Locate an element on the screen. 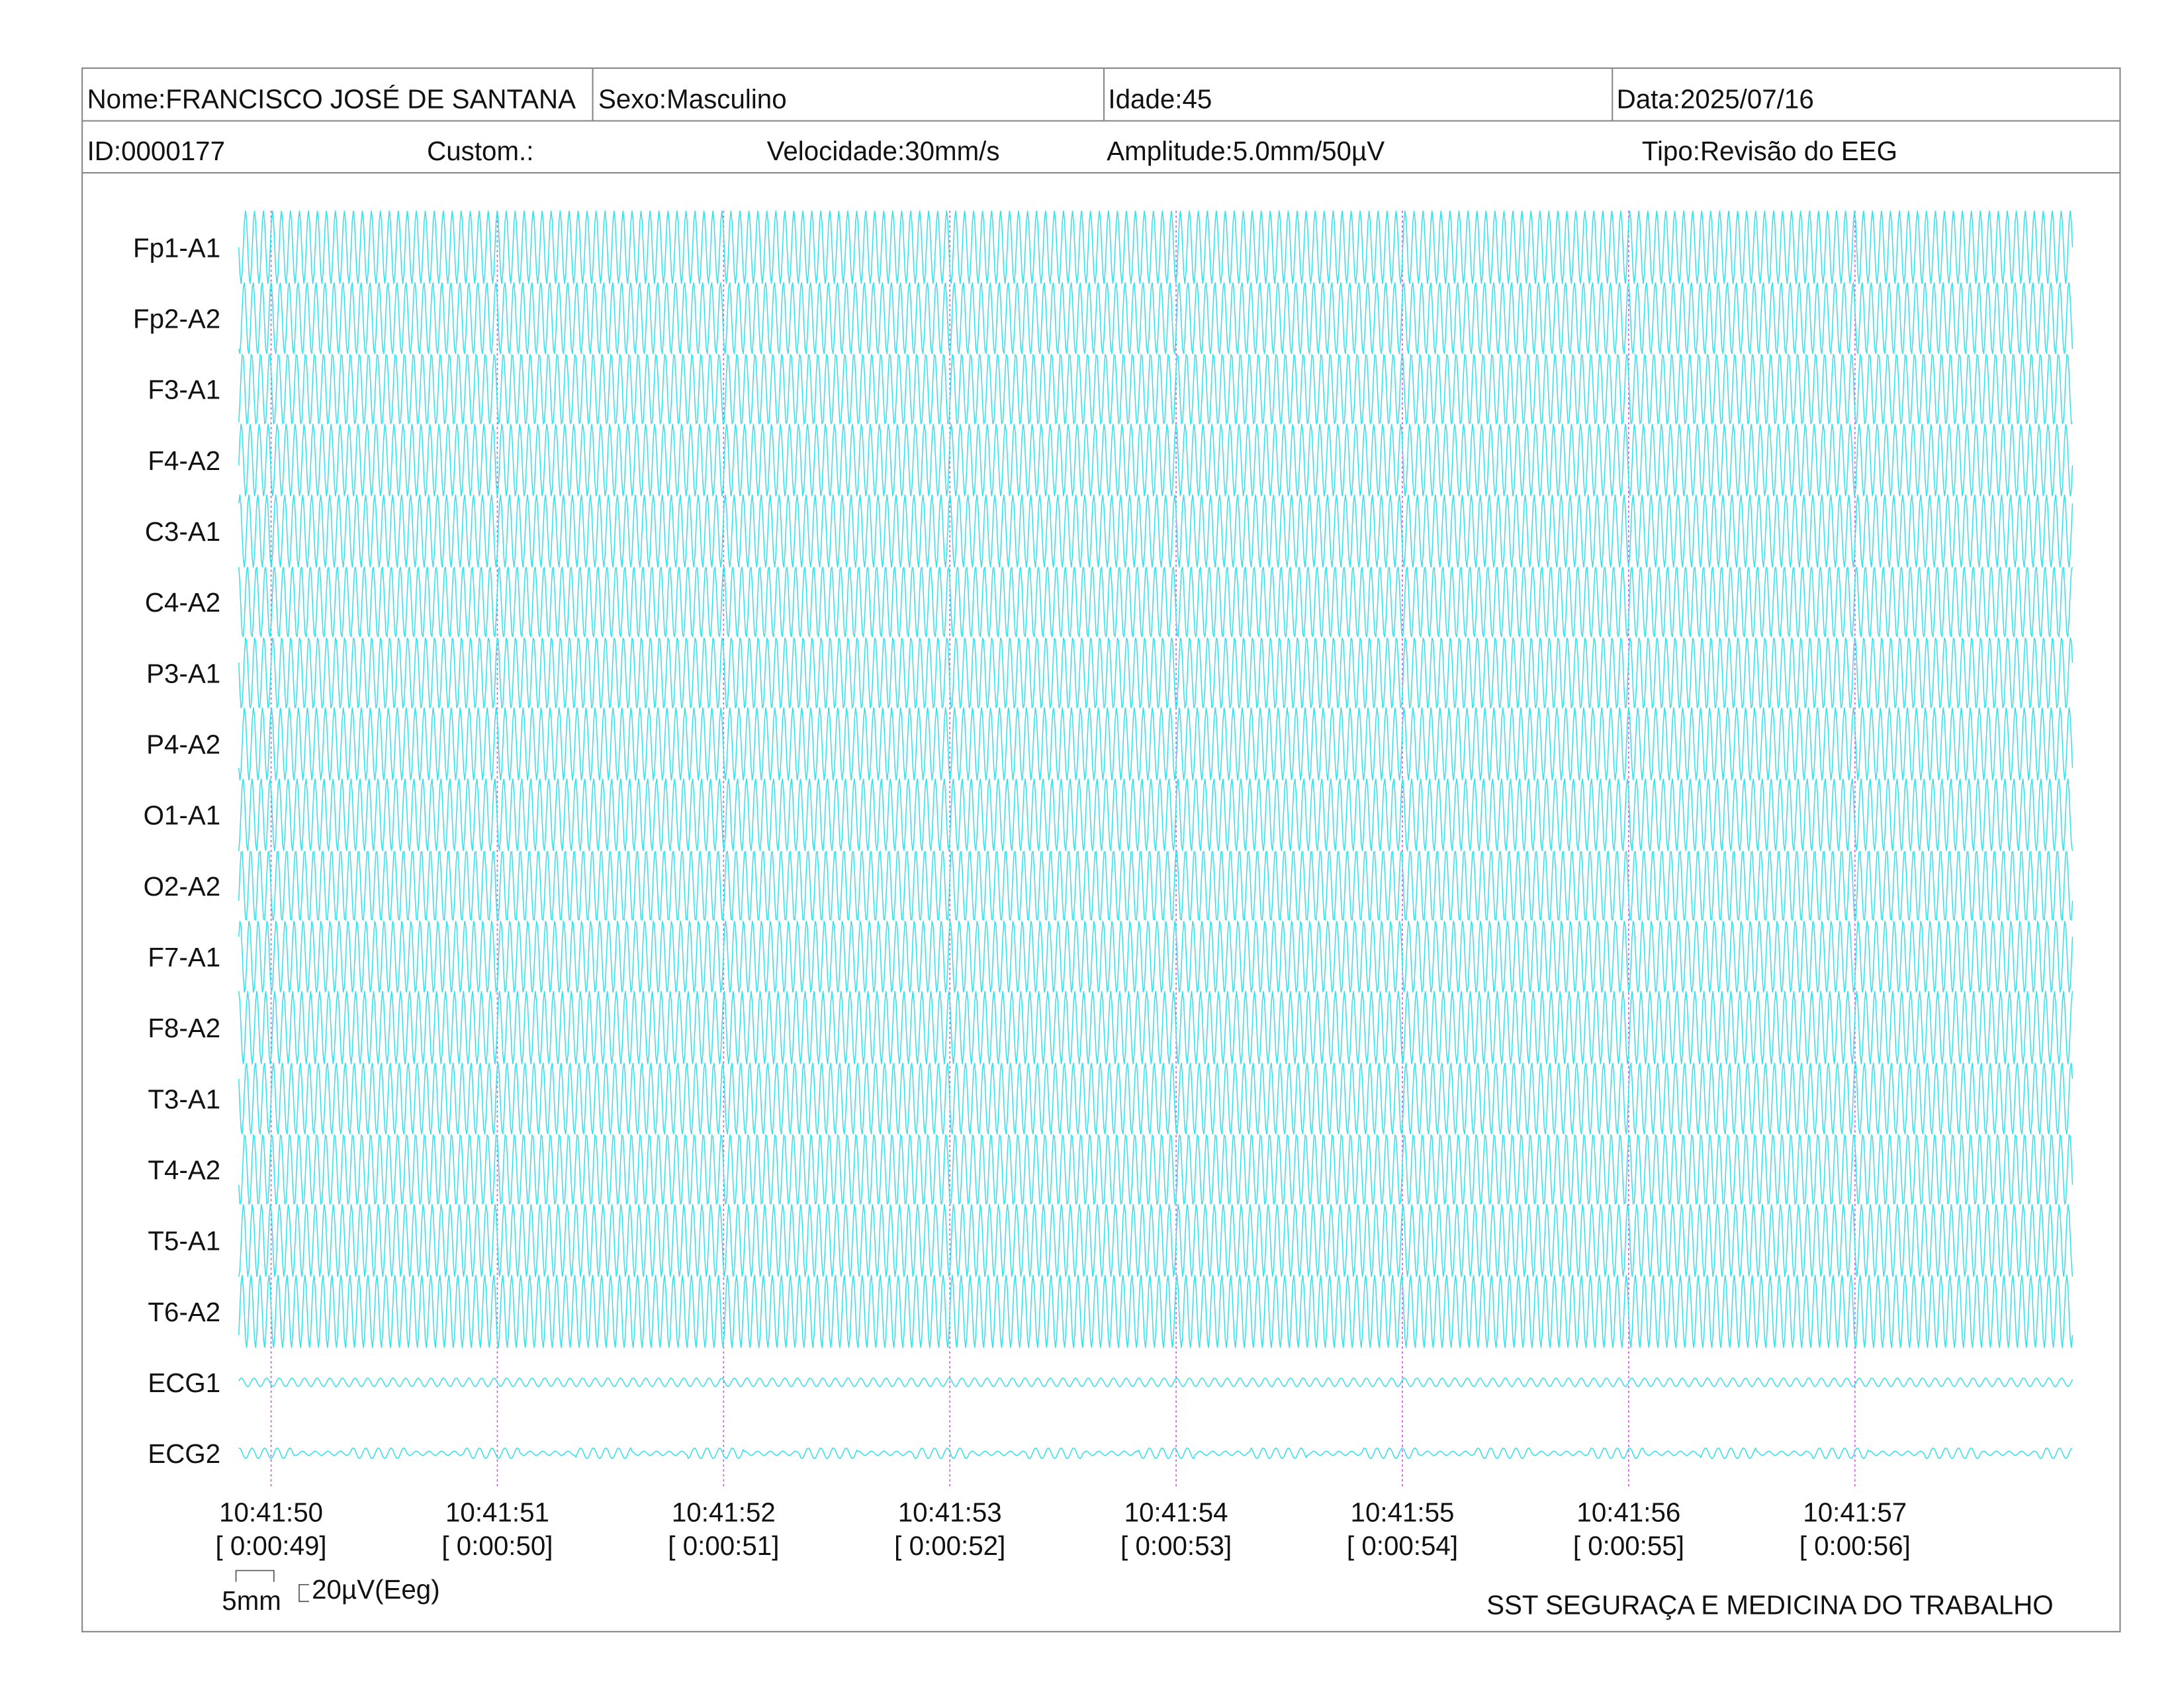  time-label: 10:41:50 is located at coordinates (271, 1512).